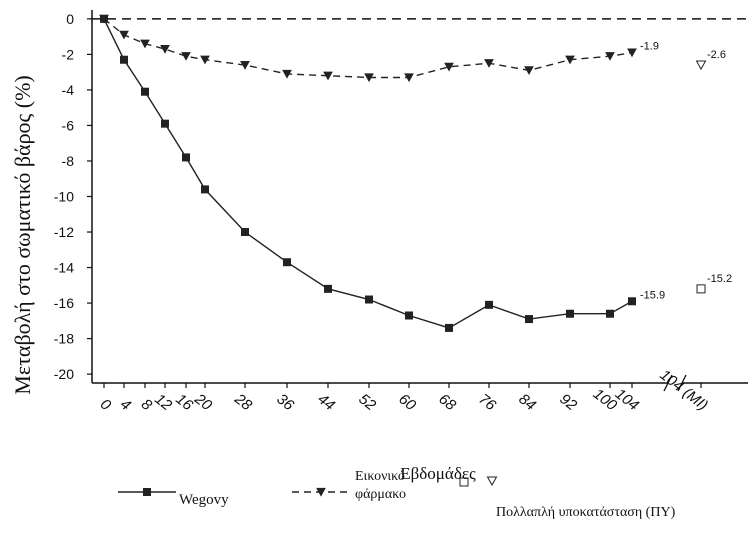 The width and height of the screenshot is (750, 535). I want to click on x-tick-label: 44, so click(326, 402).